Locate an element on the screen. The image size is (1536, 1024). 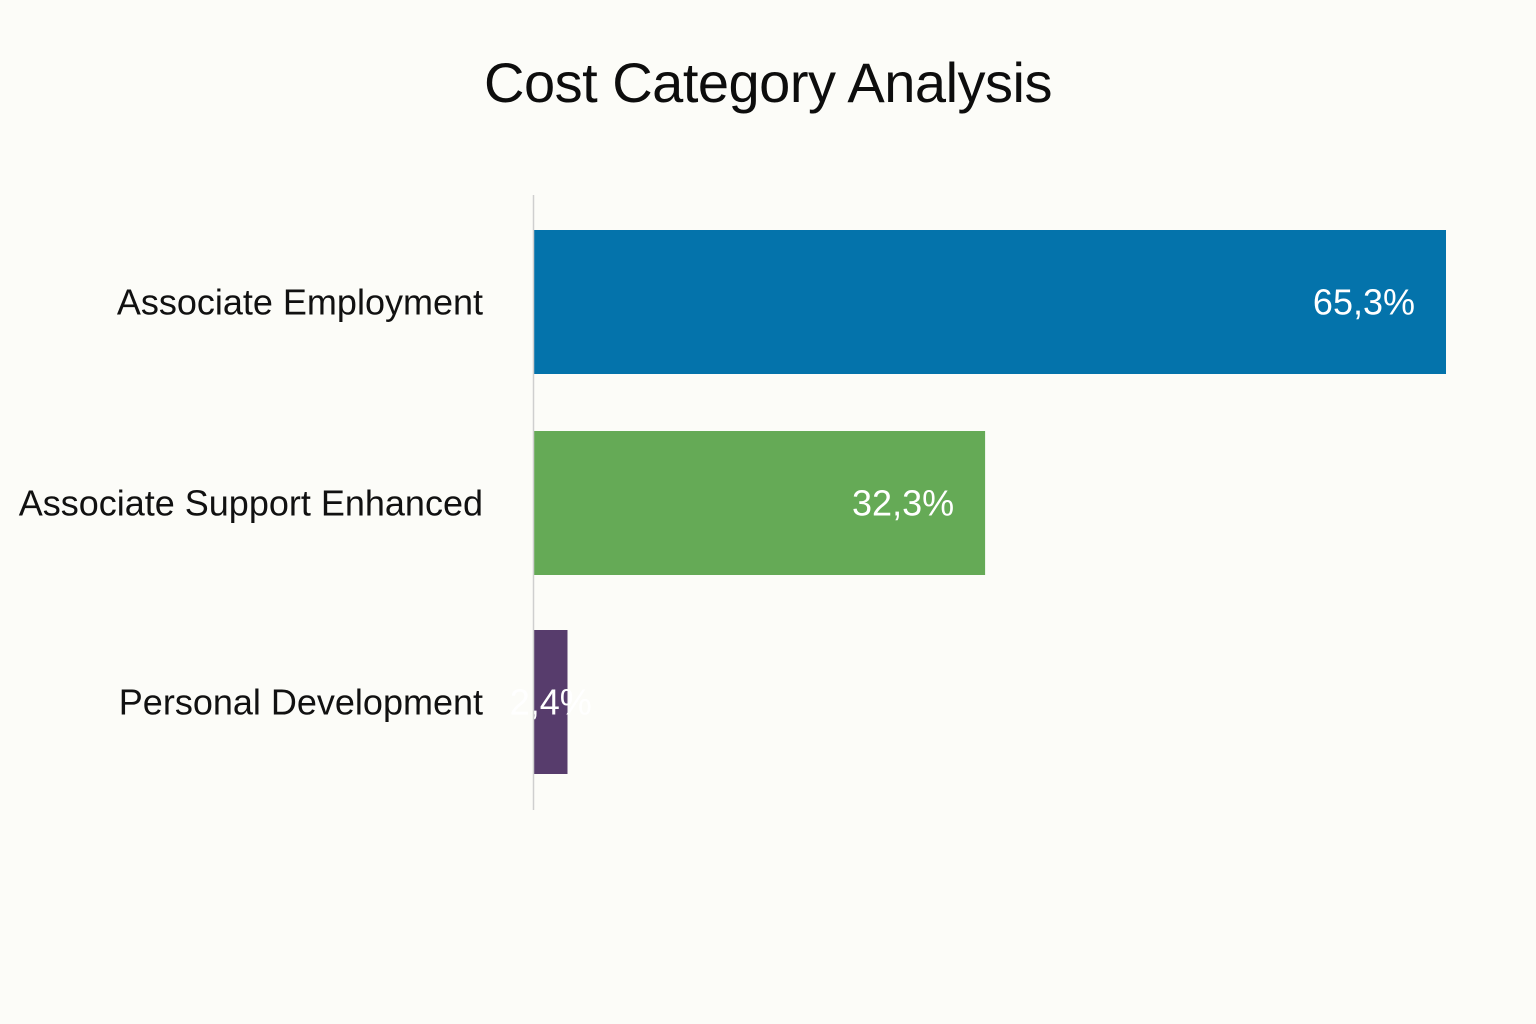
value-label-1: 32,3% is located at coordinates (903, 503).